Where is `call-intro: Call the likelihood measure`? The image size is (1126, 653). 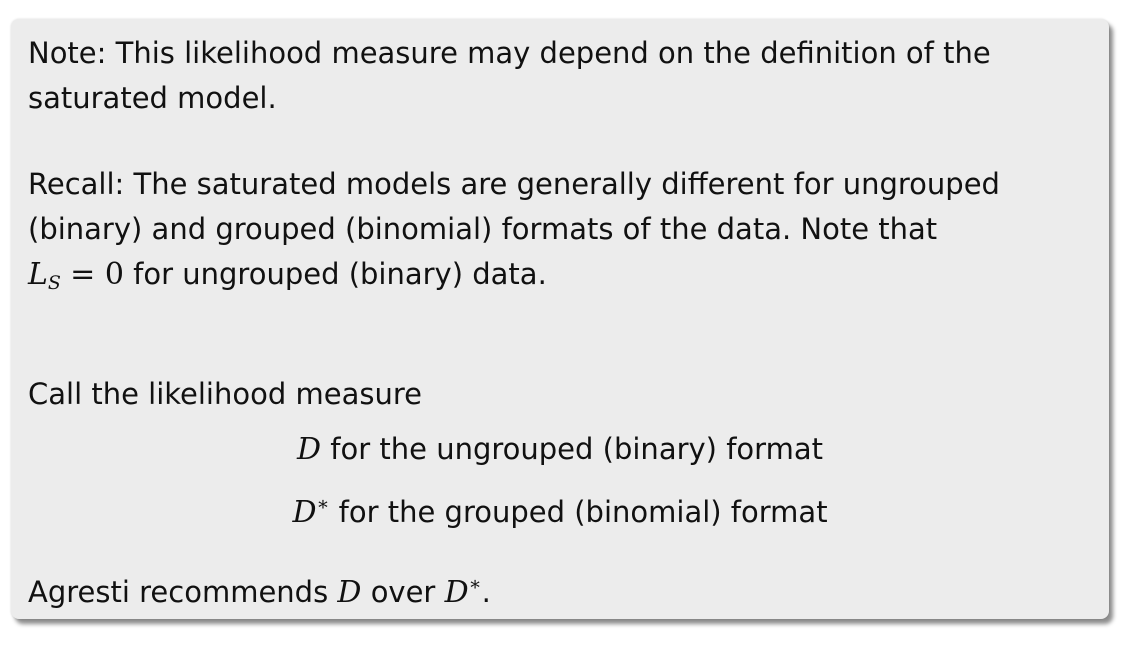
call-intro: Call the likelihood measure is located at coordinates (225, 394).